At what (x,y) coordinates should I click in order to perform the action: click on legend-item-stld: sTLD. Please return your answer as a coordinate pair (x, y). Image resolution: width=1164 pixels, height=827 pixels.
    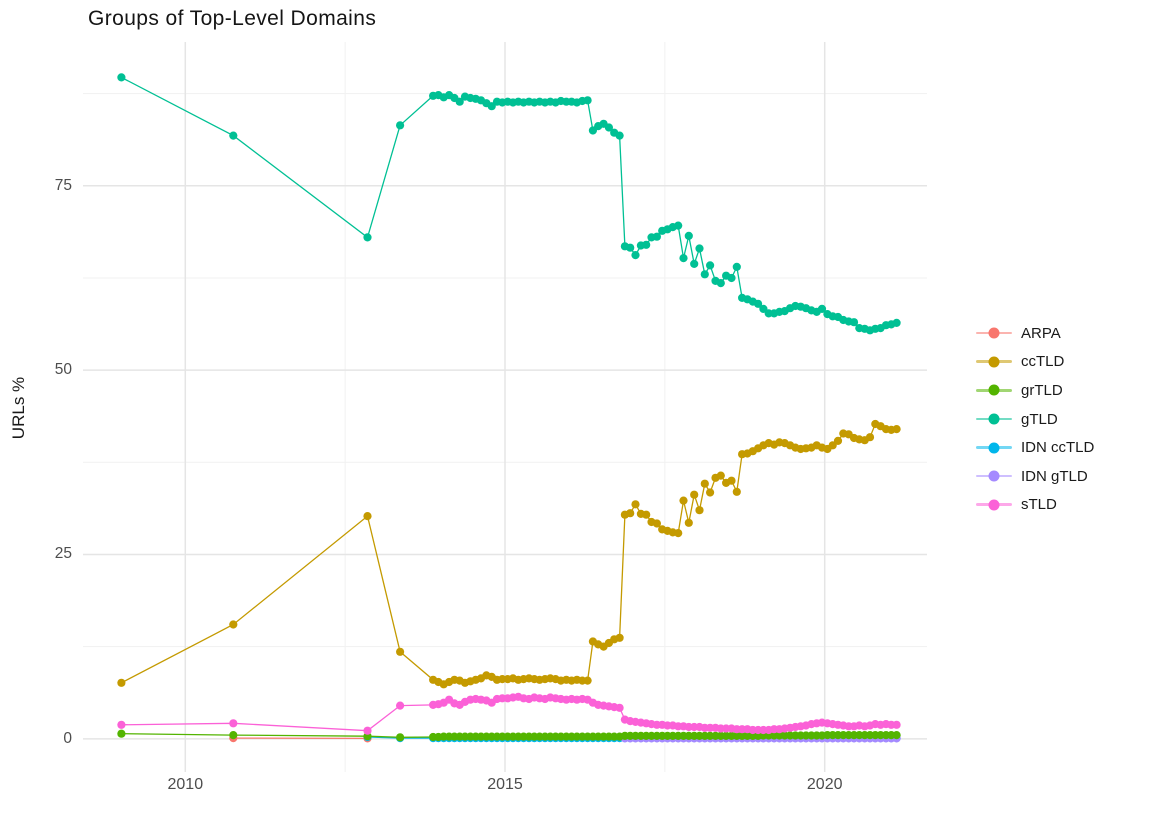
    Looking at the image, I should click on (1034, 505).